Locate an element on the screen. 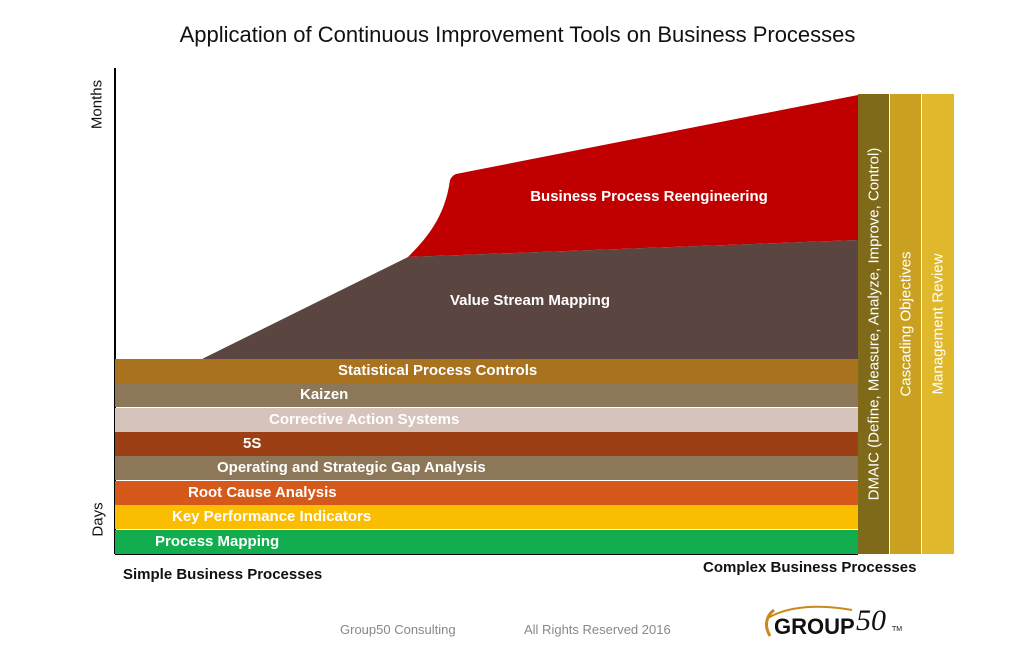 This screenshot has height=648, width=1035. band-label: Statistical Process Controls is located at coordinates (438, 370).